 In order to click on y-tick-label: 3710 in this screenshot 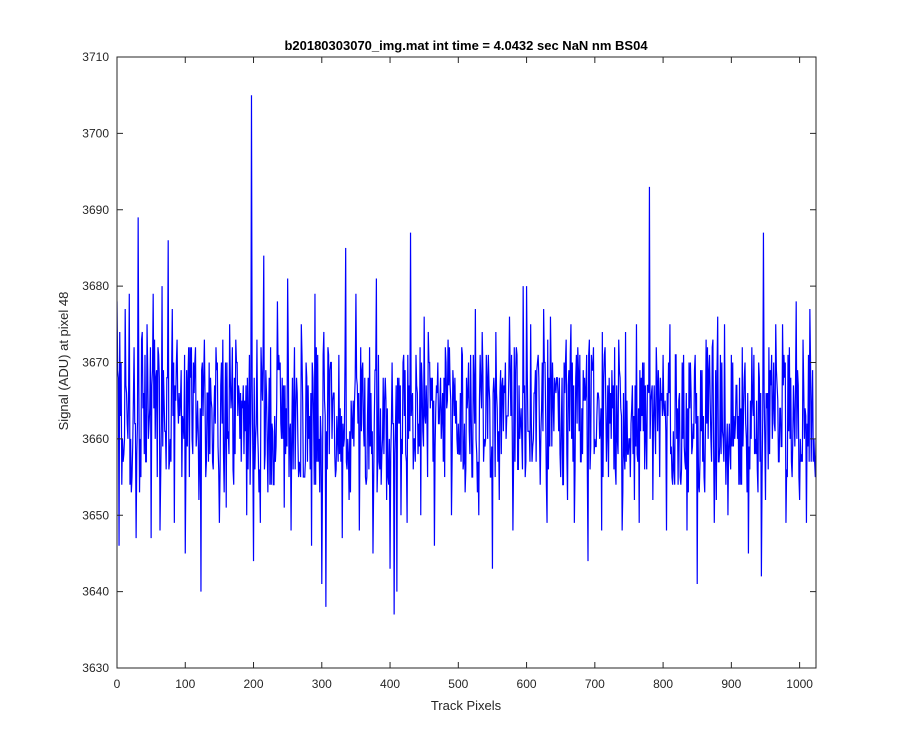, I will do `click(95, 57)`.